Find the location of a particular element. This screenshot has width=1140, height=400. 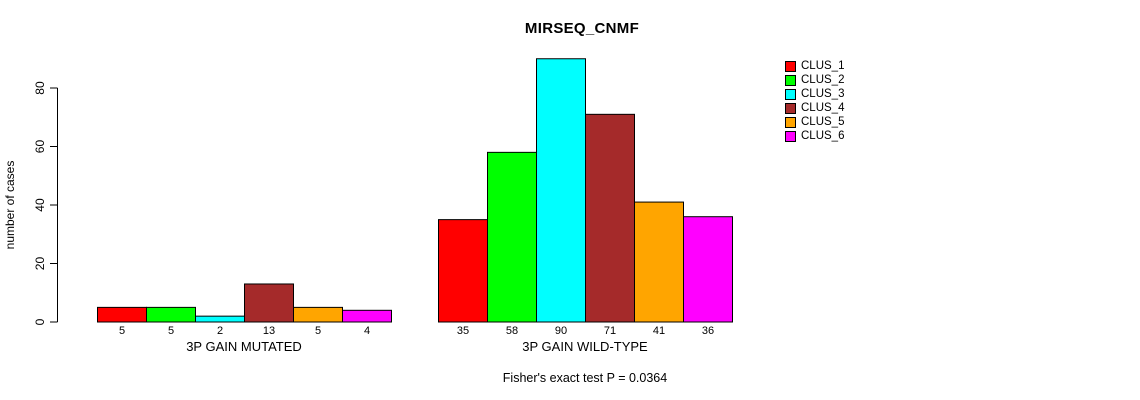

bar-CLUS_6-group1 is located at coordinates (367, 316).